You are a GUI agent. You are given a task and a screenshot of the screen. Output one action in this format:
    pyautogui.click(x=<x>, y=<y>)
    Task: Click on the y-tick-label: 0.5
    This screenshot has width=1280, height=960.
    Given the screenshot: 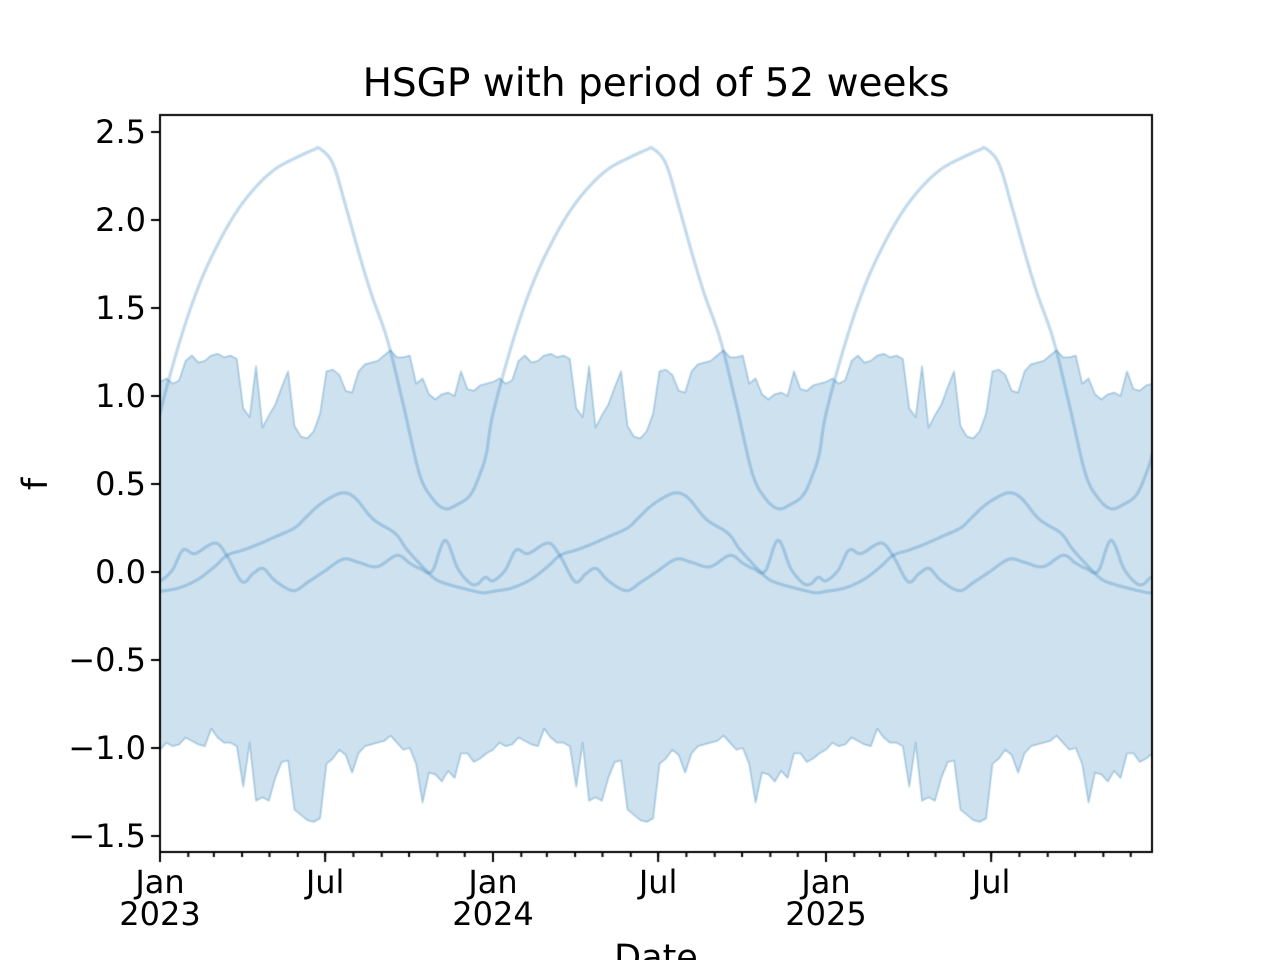 What is the action you would take?
    pyautogui.click(x=120, y=484)
    